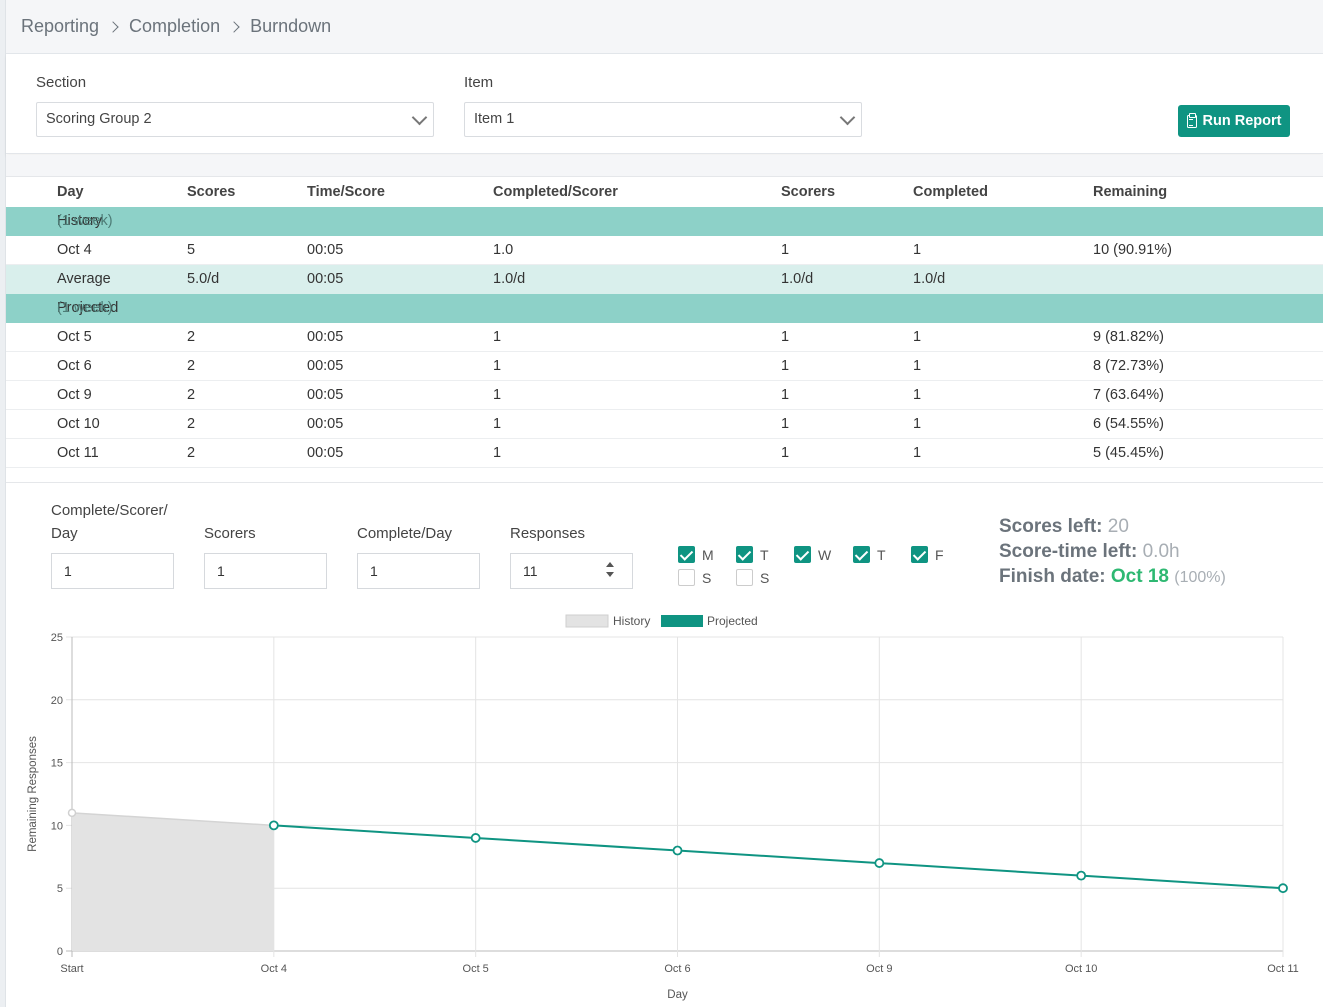 The width and height of the screenshot is (1323, 1007). What do you see at coordinates (1081, 969) in the screenshot?
I see `x-tick-label: Oct 10` at bounding box center [1081, 969].